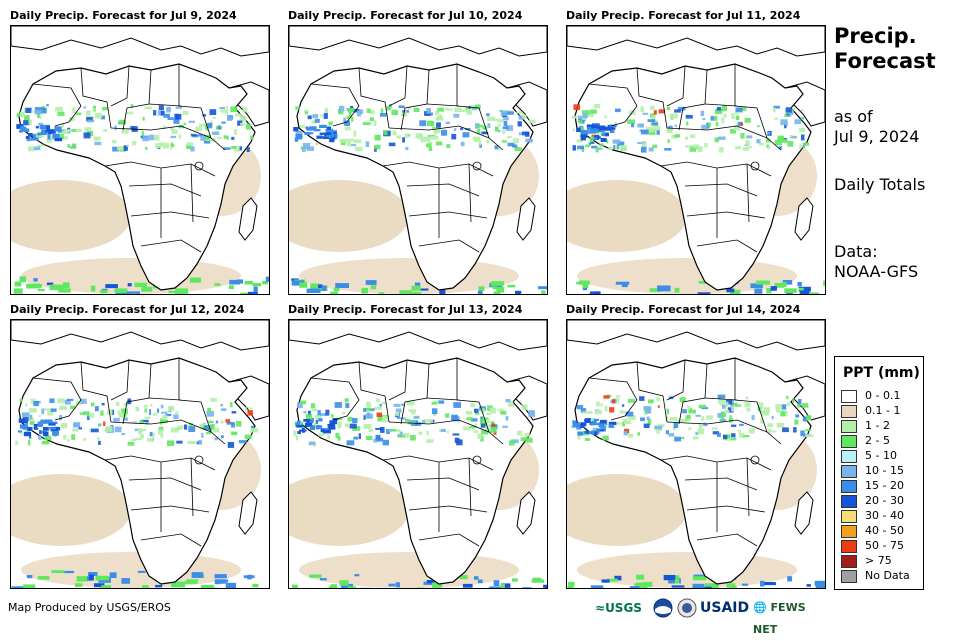  I want to click on precip-map, so click(140, 454).